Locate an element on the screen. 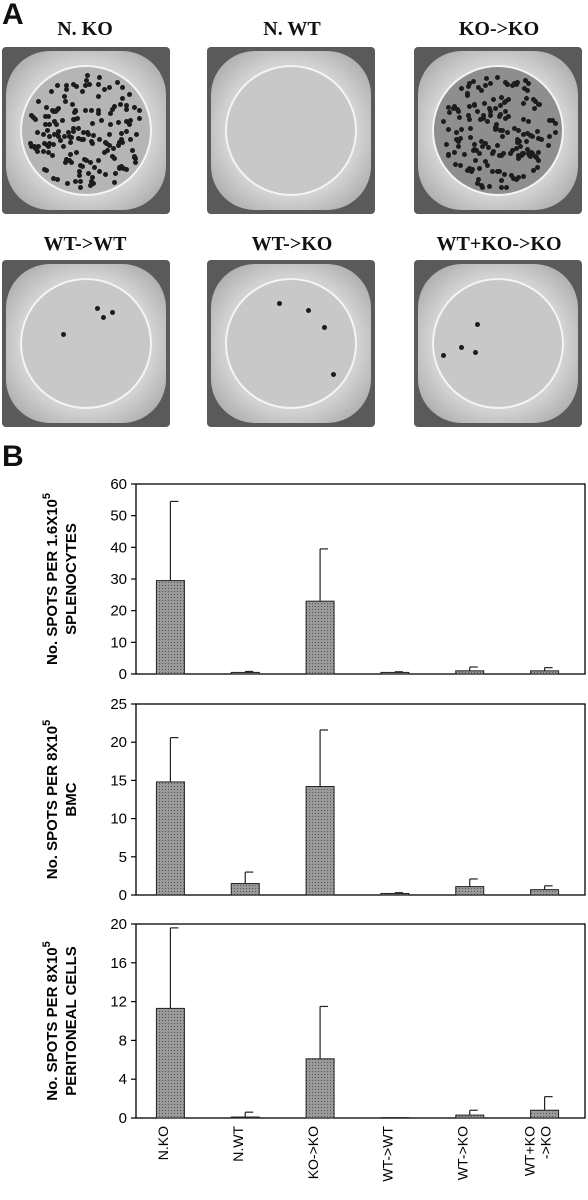  x-category-label: WT+KO is located at coordinates (529, 1151).